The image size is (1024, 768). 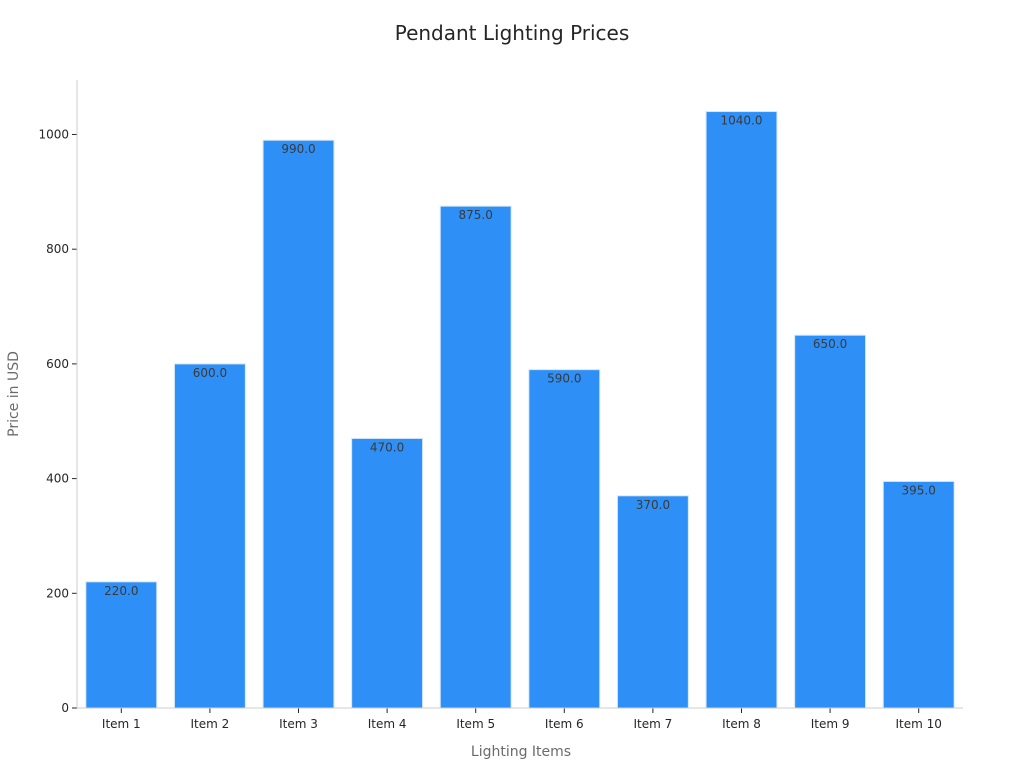 I want to click on bar-value-label-5: 875.0, so click(x=476, y=215).